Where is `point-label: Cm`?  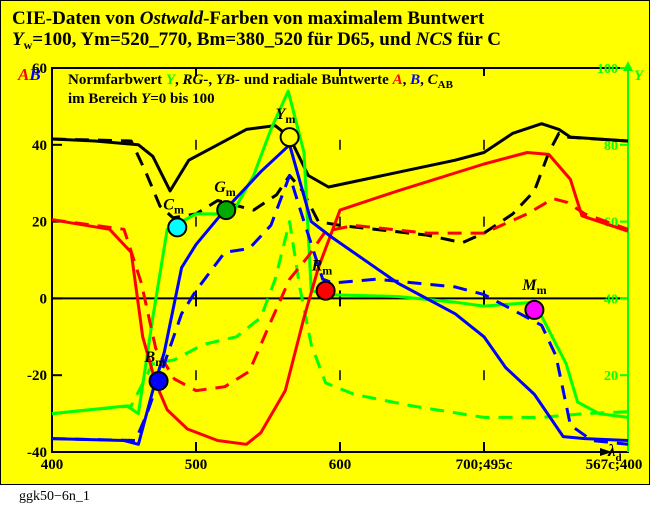
point-label: Cm is located at coordinates (173, 206).